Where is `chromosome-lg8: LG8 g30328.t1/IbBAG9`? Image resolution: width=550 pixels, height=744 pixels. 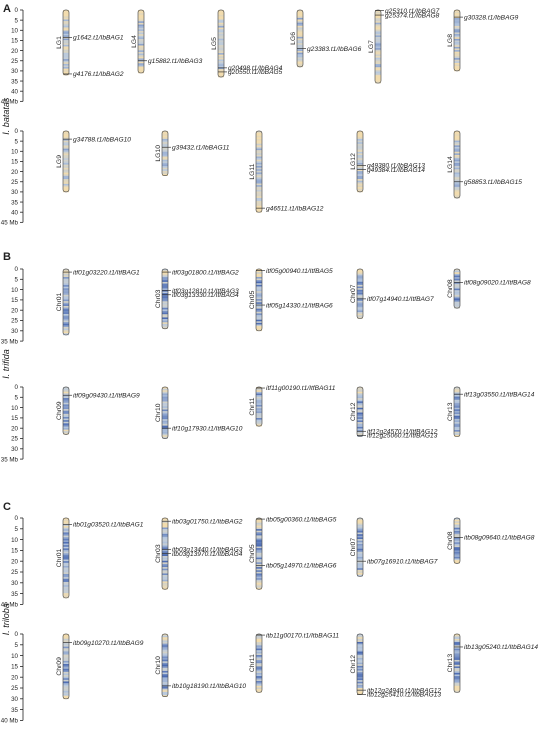 chromosome-lg8: LG8 g30328.t1/IbBAG9 is located at coordinates (483, 40).